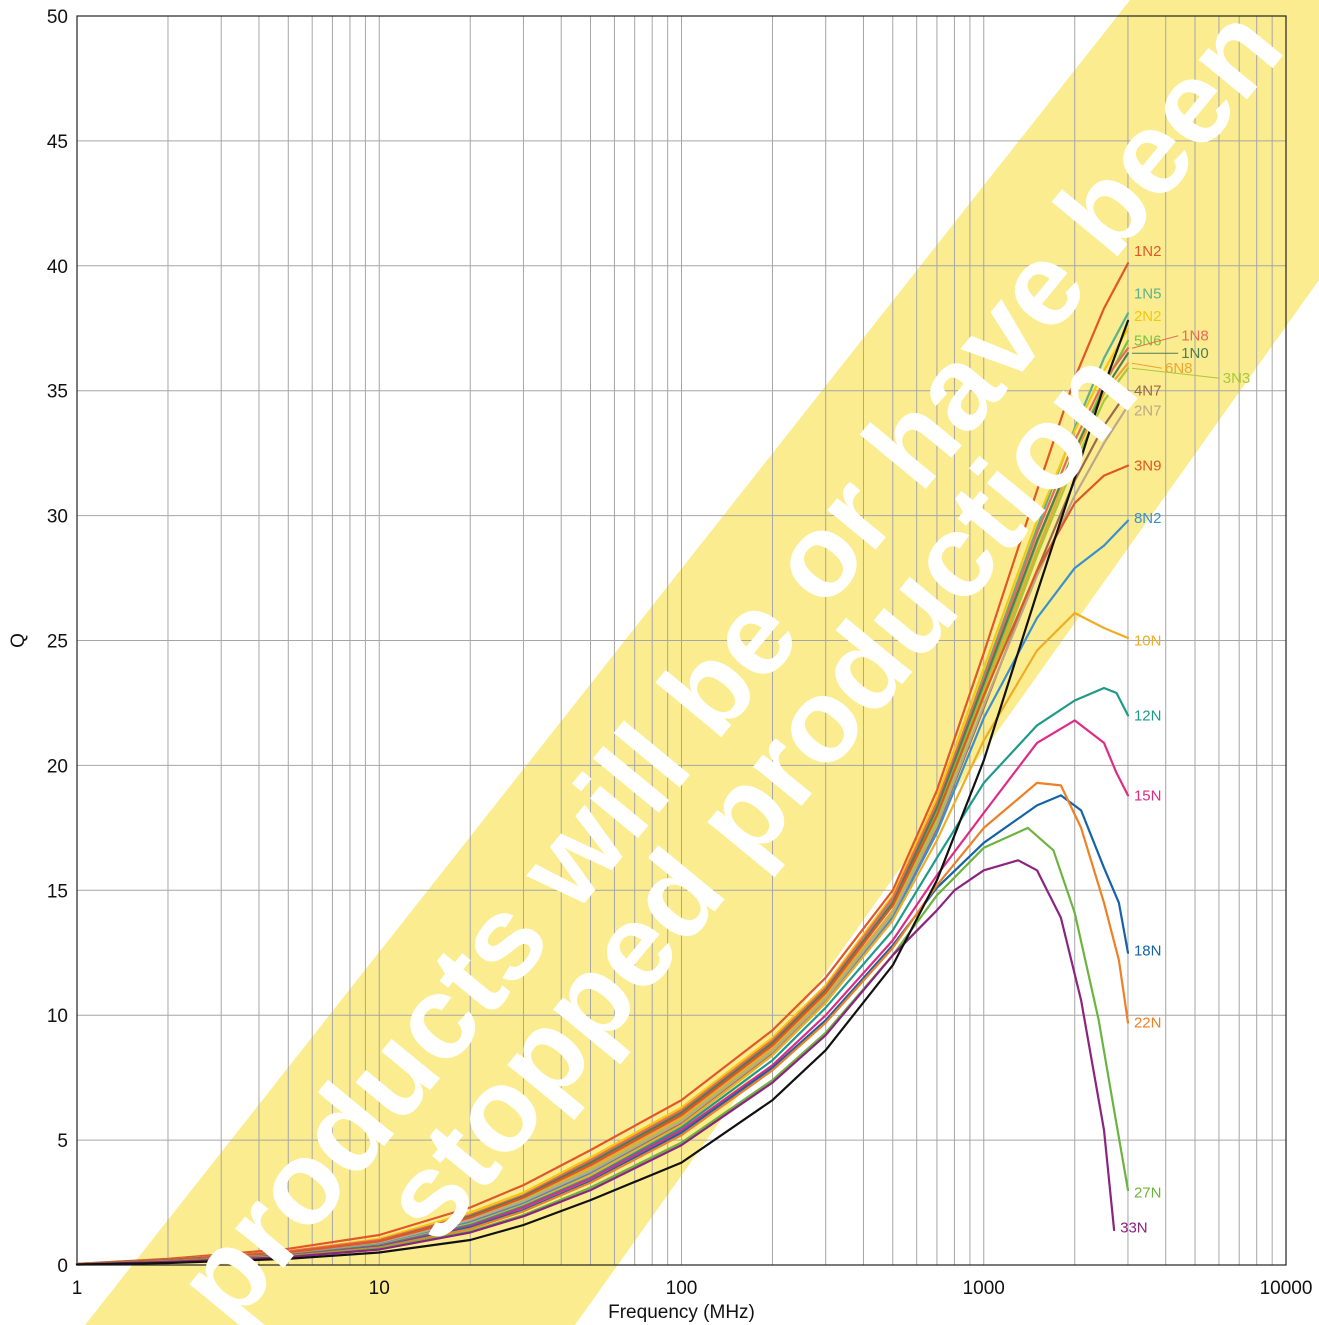 The image size is (1319, 1325). Describe the element at coordinates (1195, 336) in the screenshot. I see `label-1n8: 1N8` at that location.